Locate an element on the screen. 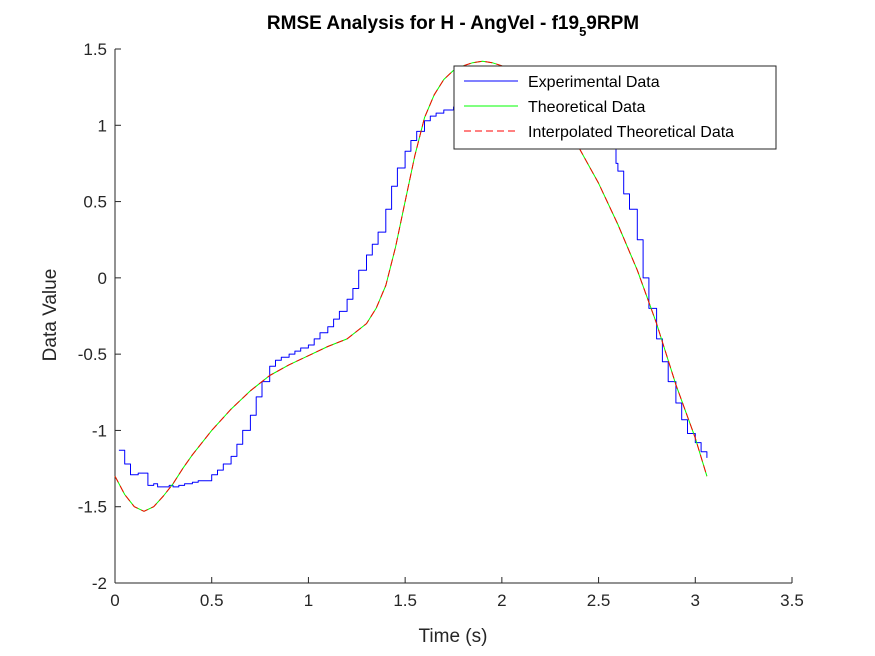  x-tick-label: 1 is located at coordinates (308, 600).